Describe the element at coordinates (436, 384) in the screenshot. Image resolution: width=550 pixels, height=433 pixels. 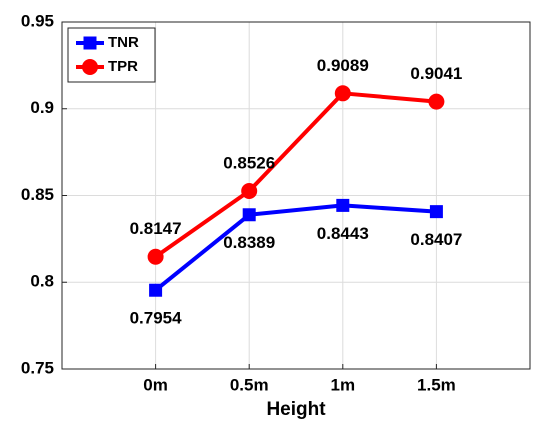
I see `x-tick-label: 1.5m` at that location.